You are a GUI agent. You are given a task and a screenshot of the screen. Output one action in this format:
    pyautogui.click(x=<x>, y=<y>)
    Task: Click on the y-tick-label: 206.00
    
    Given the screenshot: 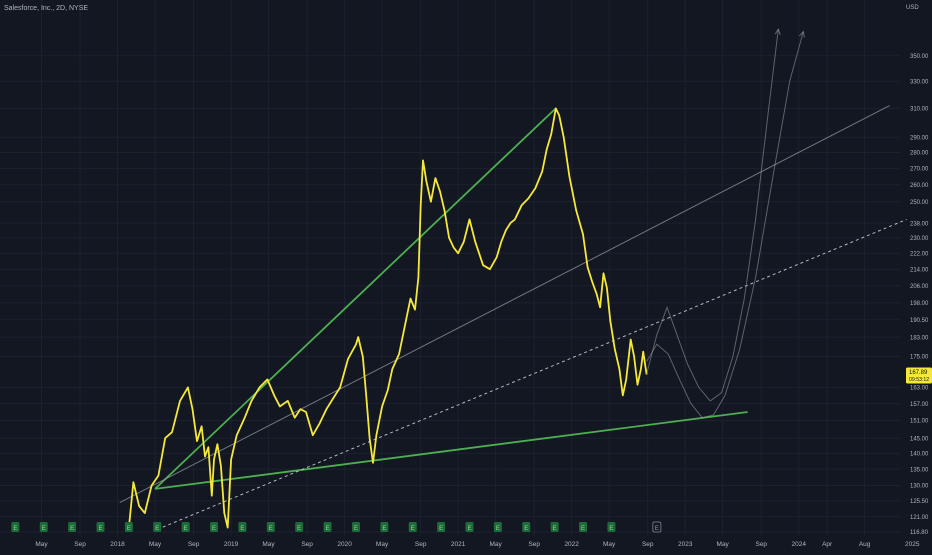 What is the action you would take?
    pyautogui.click(x=919, y=287)
    